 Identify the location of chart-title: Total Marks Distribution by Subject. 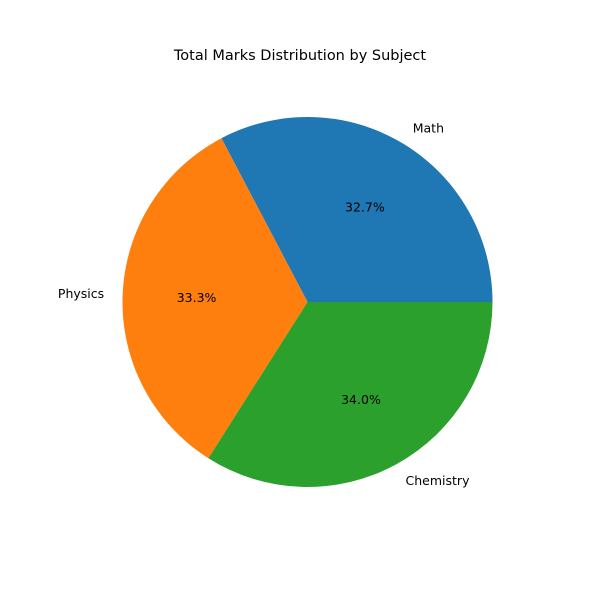
(300, 56).